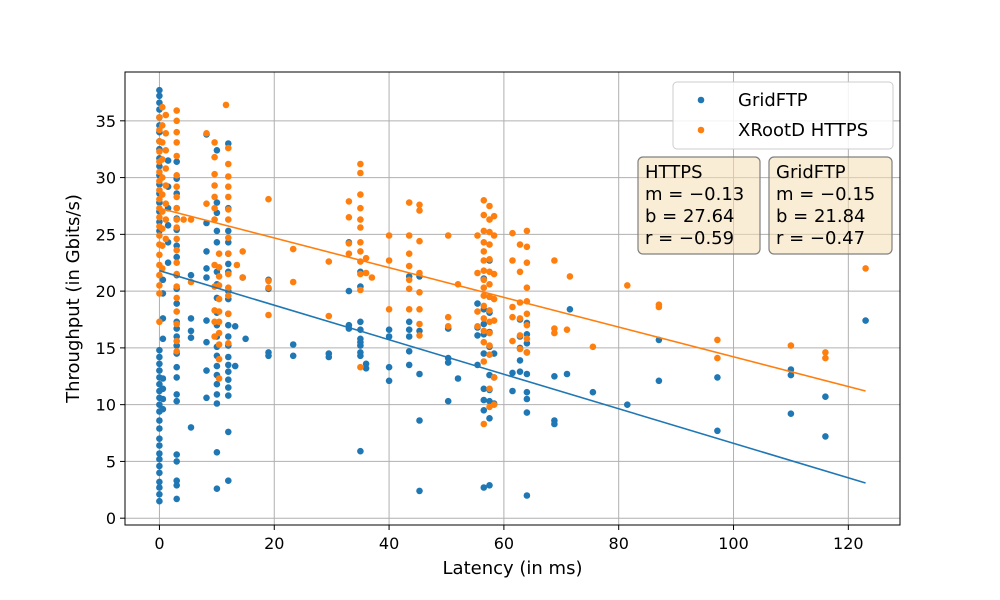 This screenshot has width=1000, height=600. Describe the element at coordinates (504, 543) in the screenshot. I see `x-tick-label-3: 60` at that location.